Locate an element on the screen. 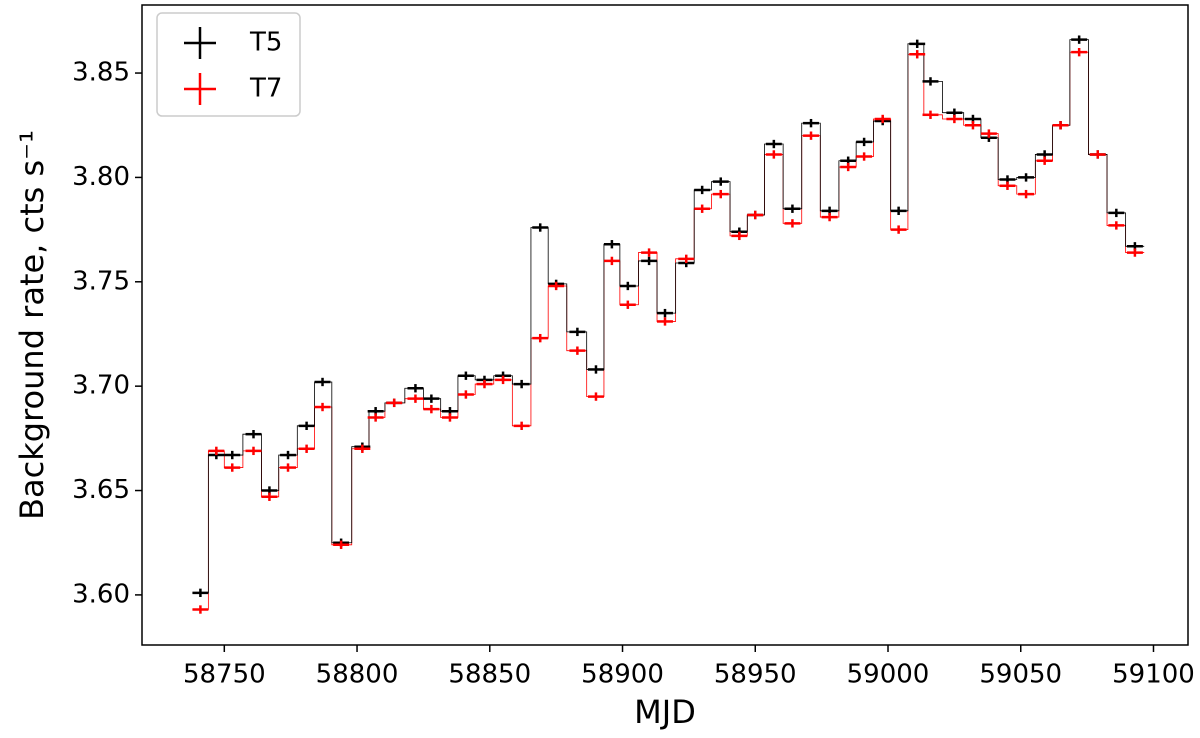  y-axis-label: Background rate, cts s⁻¹ is located at coordinates (32, 325).